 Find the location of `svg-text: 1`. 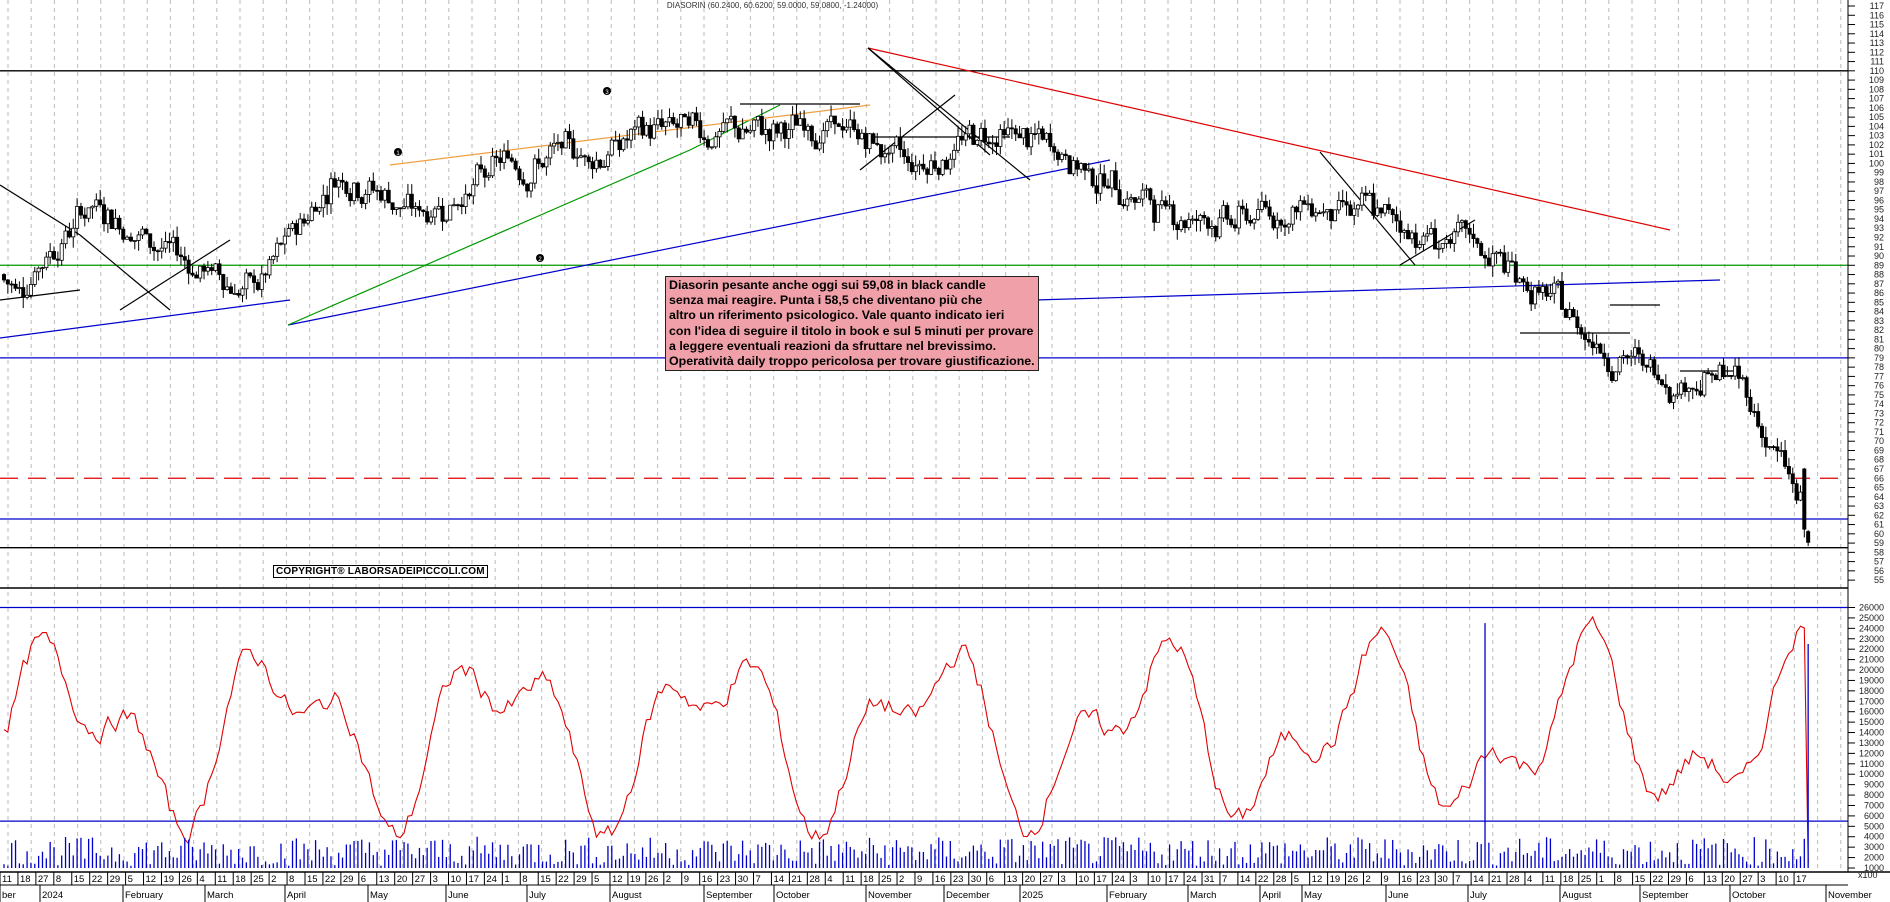

svg-text: 1 is located at coordinates (1601, 879).